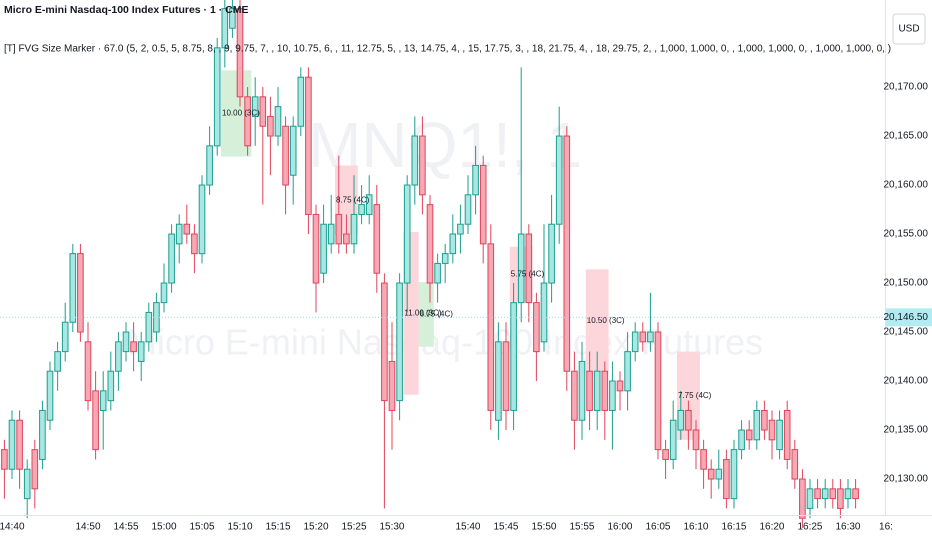  I want to click on y-tick-label: 20,160.00, so click(906, 185).